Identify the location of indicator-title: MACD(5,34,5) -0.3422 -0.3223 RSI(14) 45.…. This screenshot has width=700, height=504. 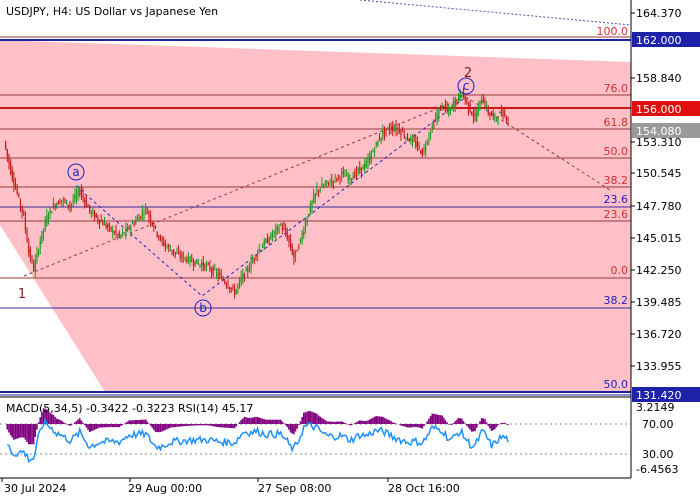
(129, 408).